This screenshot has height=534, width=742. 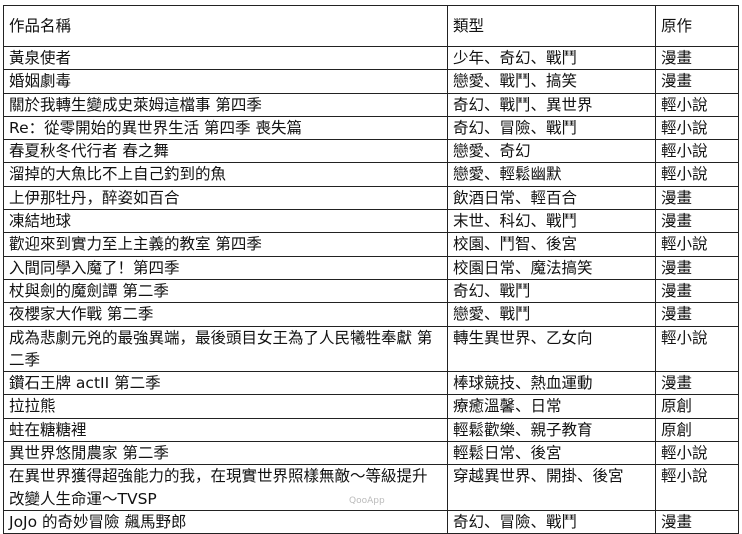 I want to click on cell-title: 入間同學入魔了！第四季, so click(x=225, y=267).